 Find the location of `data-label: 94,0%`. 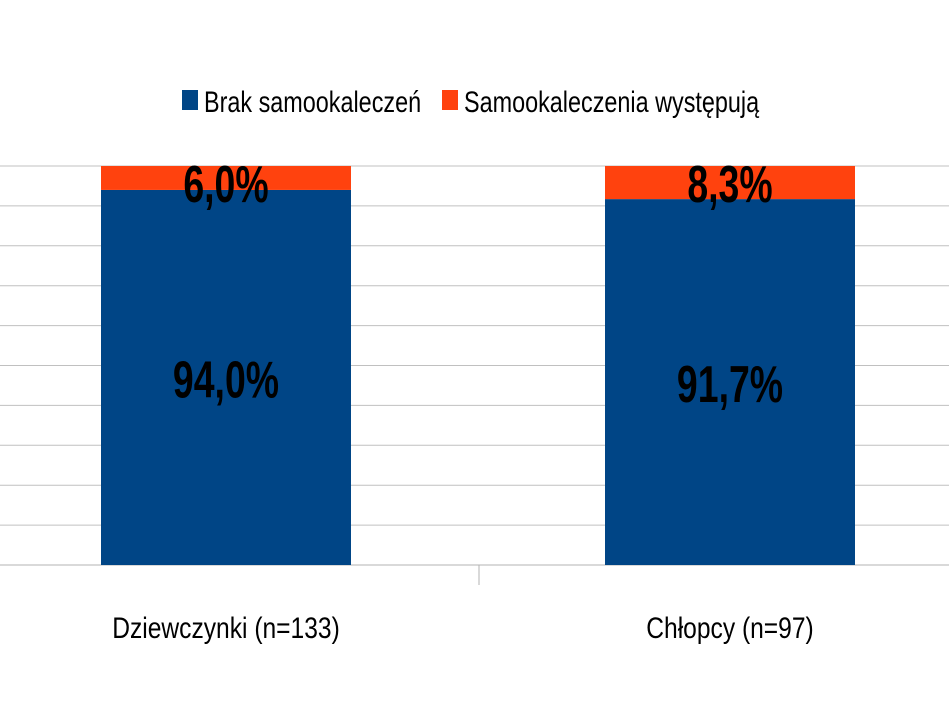

data-label: 94,0% is located at coordinates (226, 379).